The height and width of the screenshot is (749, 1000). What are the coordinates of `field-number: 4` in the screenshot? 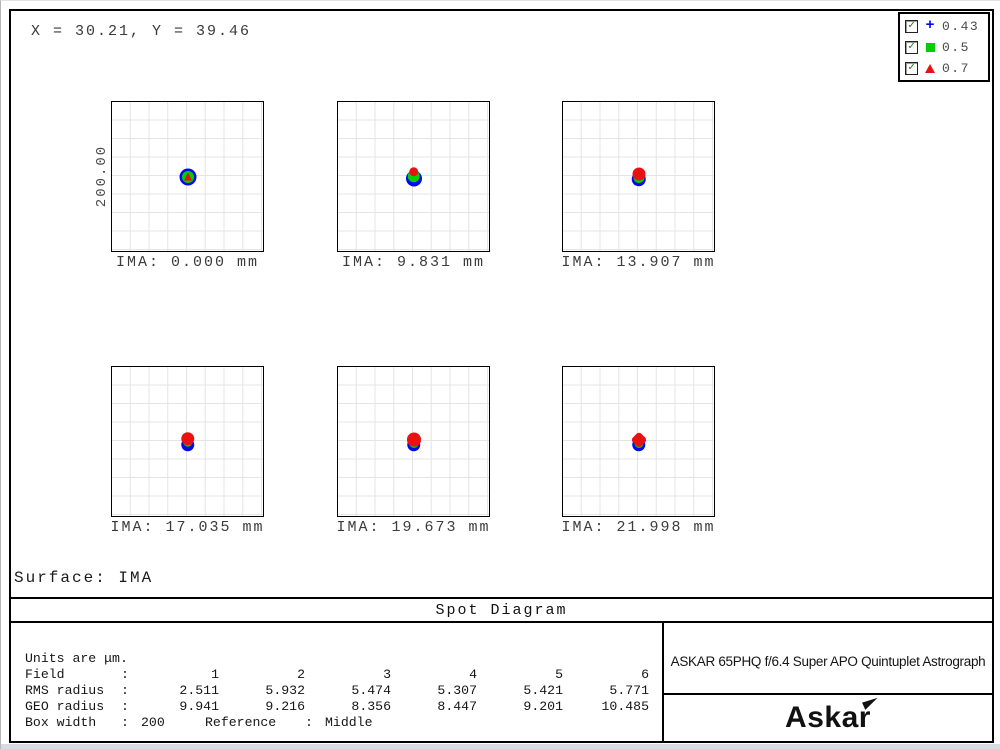 It's located at (473, 674).